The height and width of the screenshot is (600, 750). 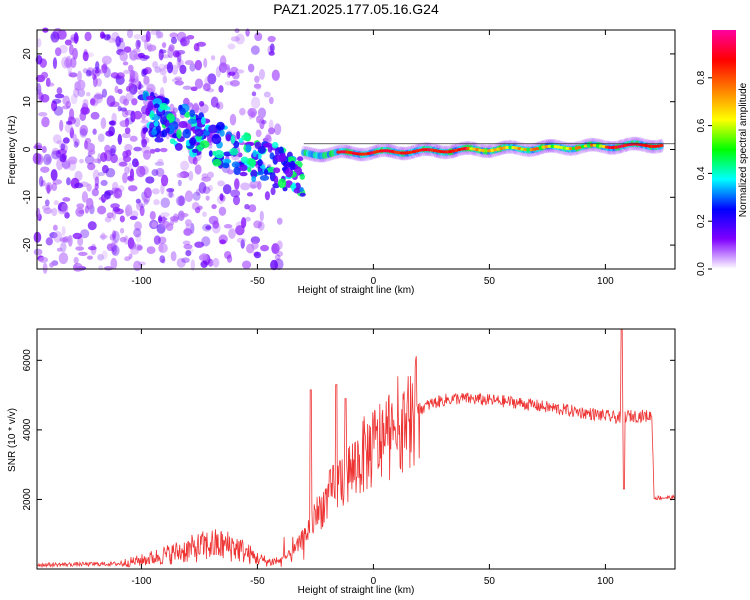 What do you see at coordinates (12, 440) in the screenshot?
I see `snr-y-axis-label: SNR (10 * v/v)` at bounding box center [12, 440].